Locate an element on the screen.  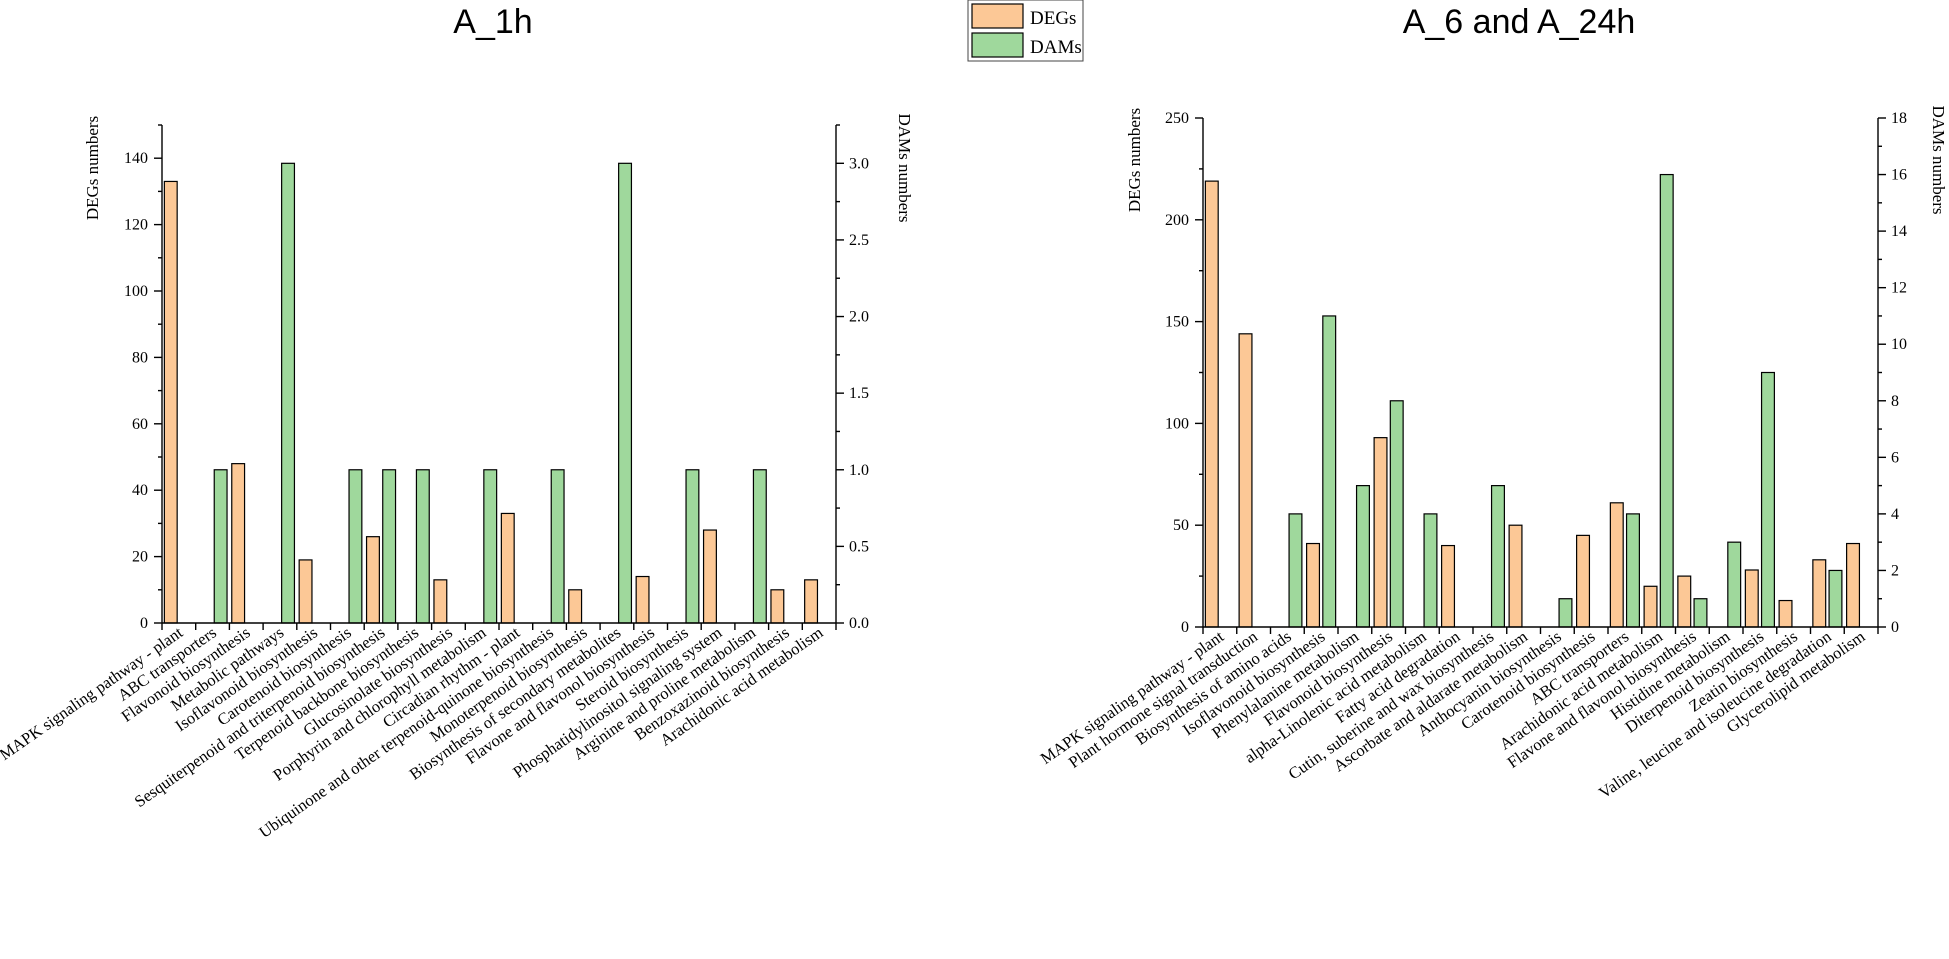
legend-degs-label: DEGs is located at coordinates (1053, 18).